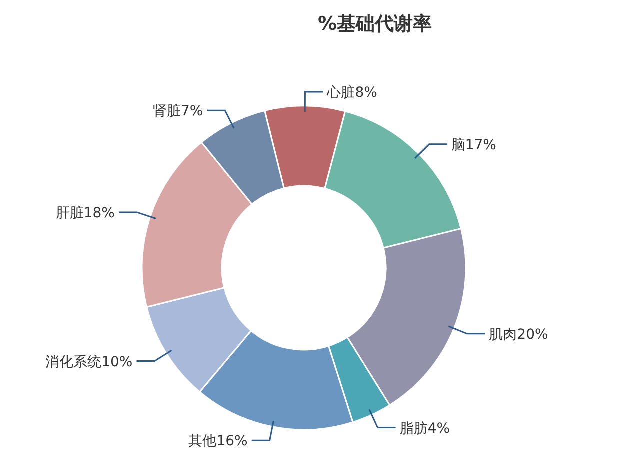  What do you see at coordinates (218, 442) in the screenshot?
I see `slice-label: 其他16%` at bounding box center [218, 442].